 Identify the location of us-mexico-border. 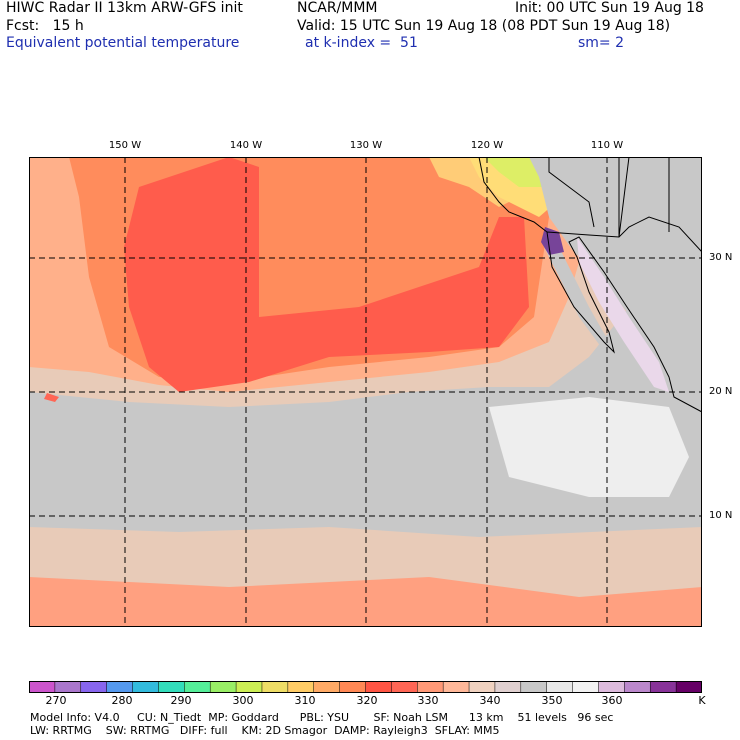
(624, 234).